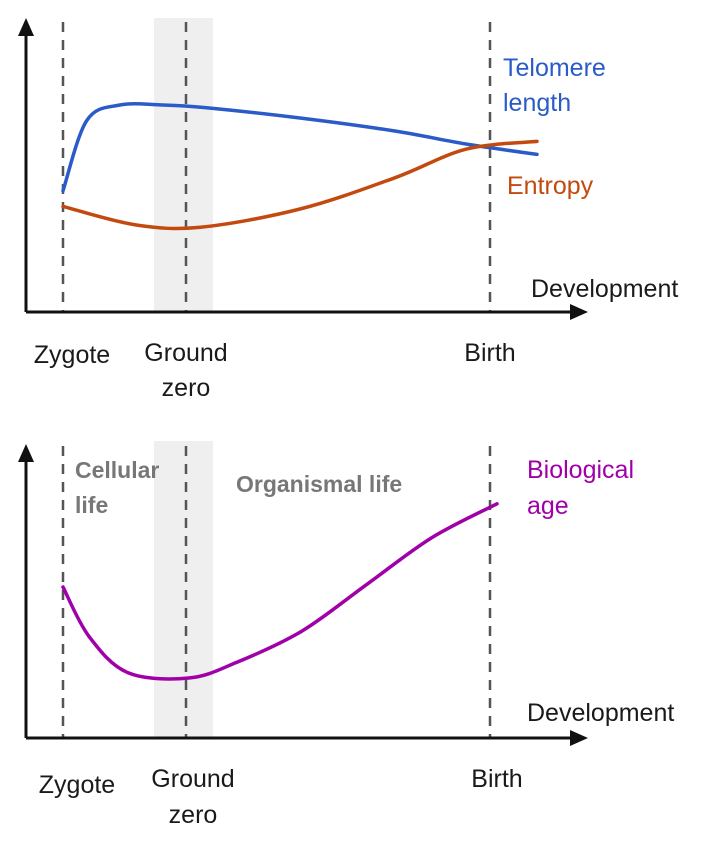  What do you see at coordinates (77, 785) in the screenshot?
I see `bottom-zygote-label: Zygote` at bounding box center [77, 785].